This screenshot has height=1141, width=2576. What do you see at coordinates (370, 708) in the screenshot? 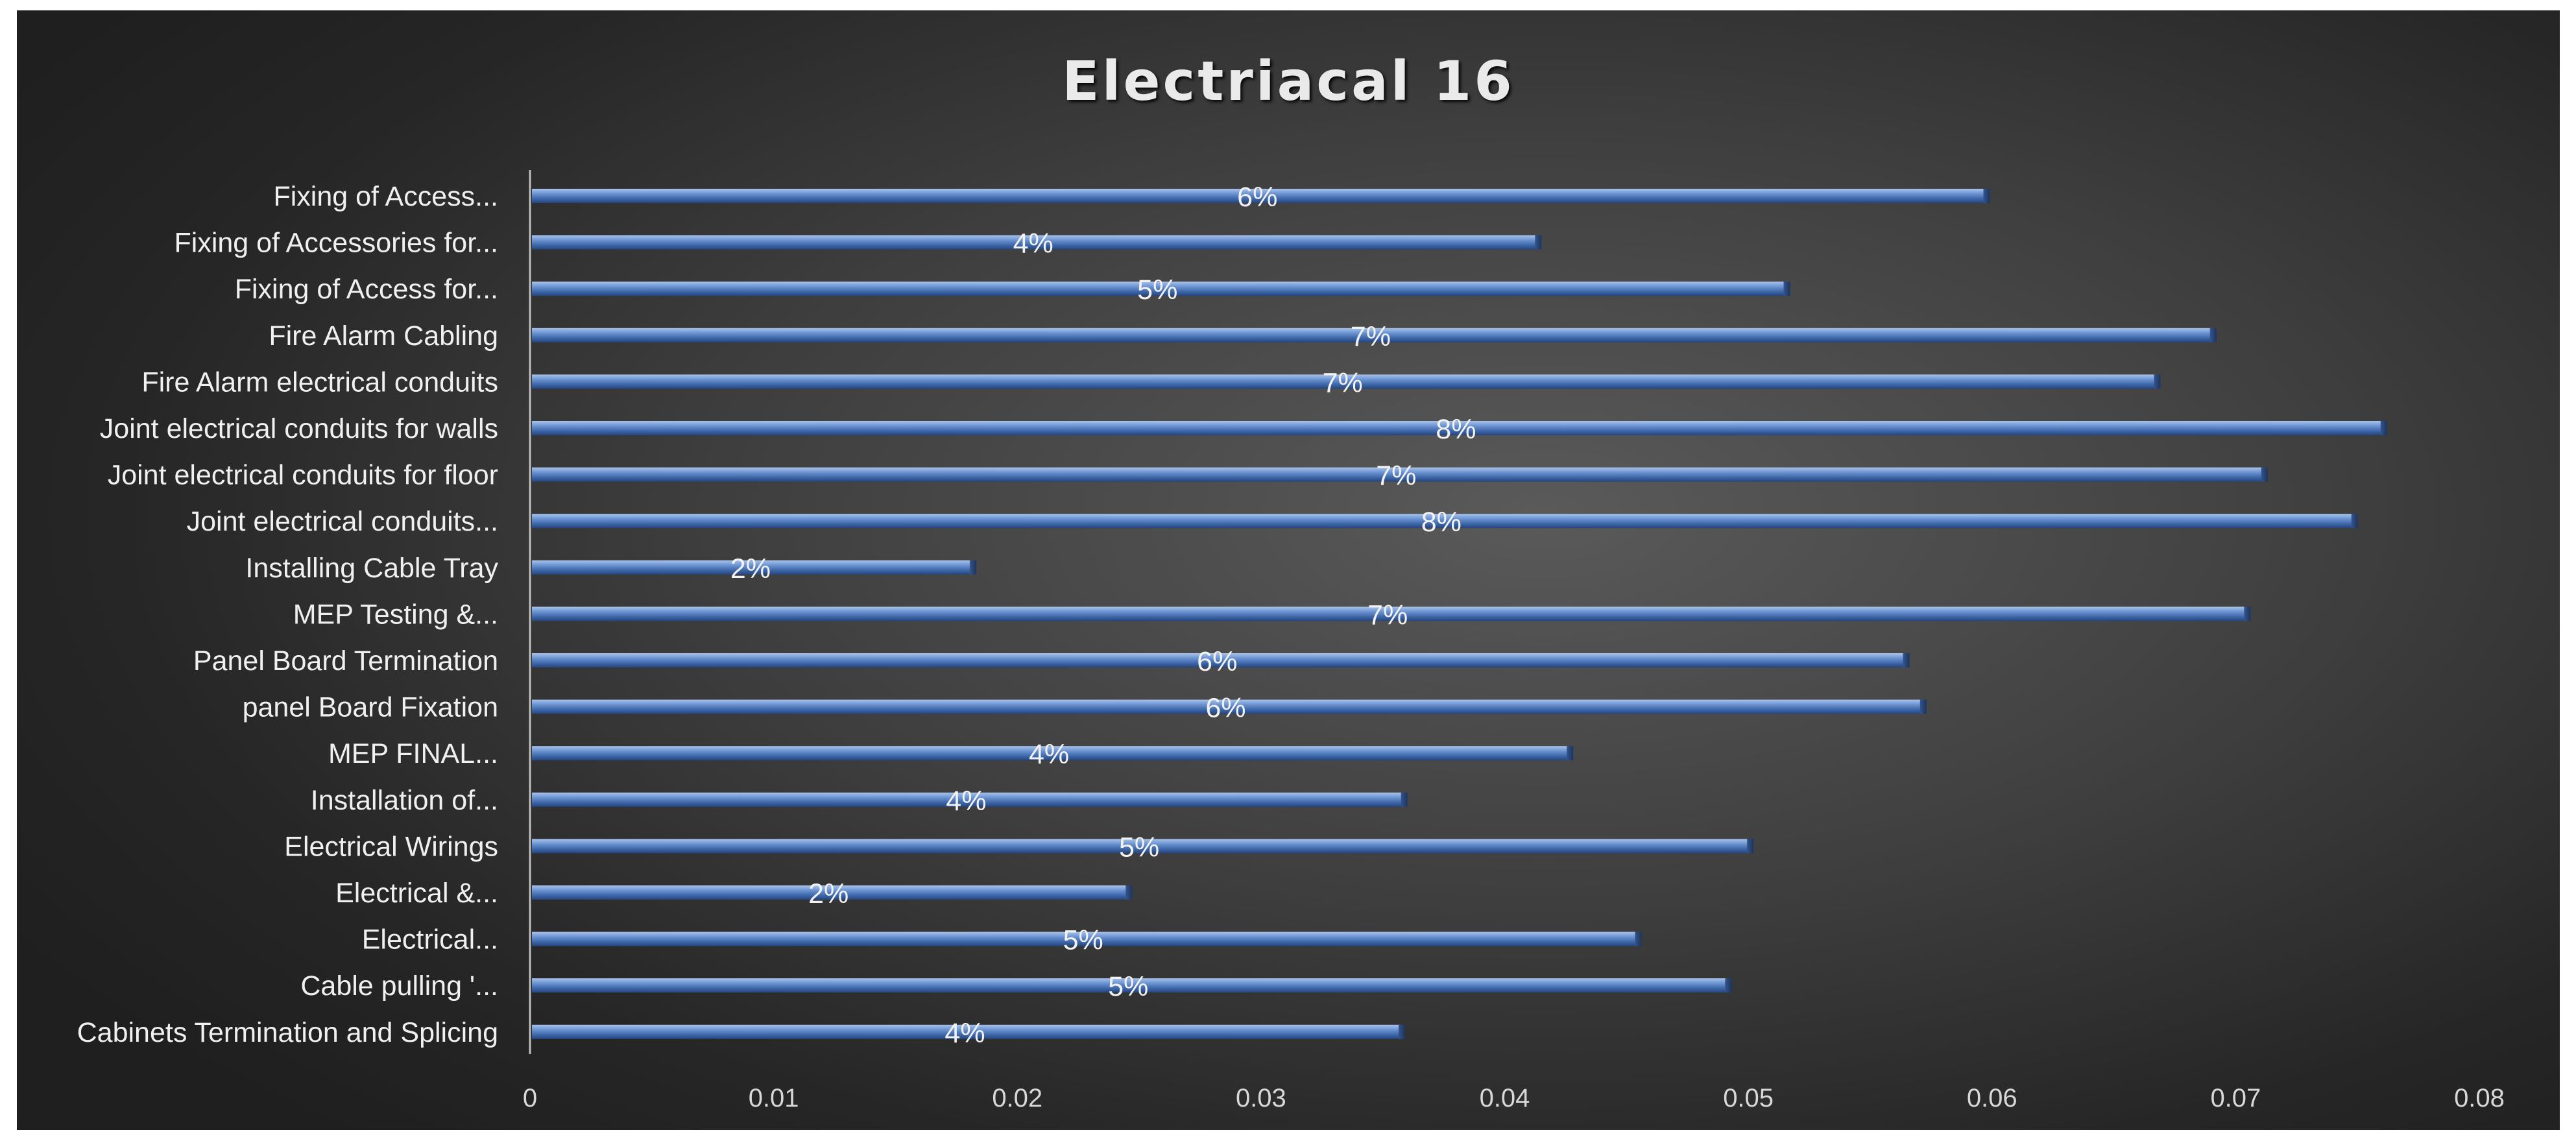
I see `category-label: panel Board Fixation` at bounding box center [370, 708].